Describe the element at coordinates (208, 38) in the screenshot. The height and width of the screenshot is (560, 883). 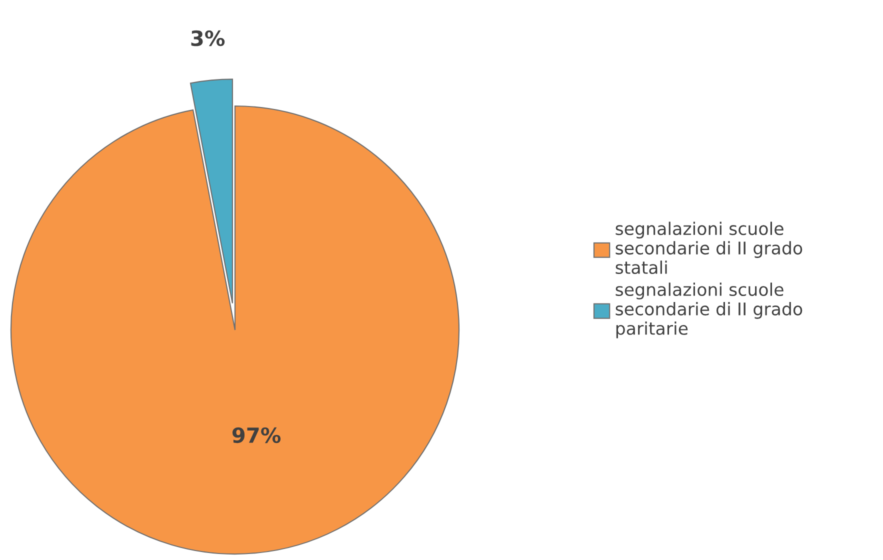
I see `data-label: 3%` at that location.